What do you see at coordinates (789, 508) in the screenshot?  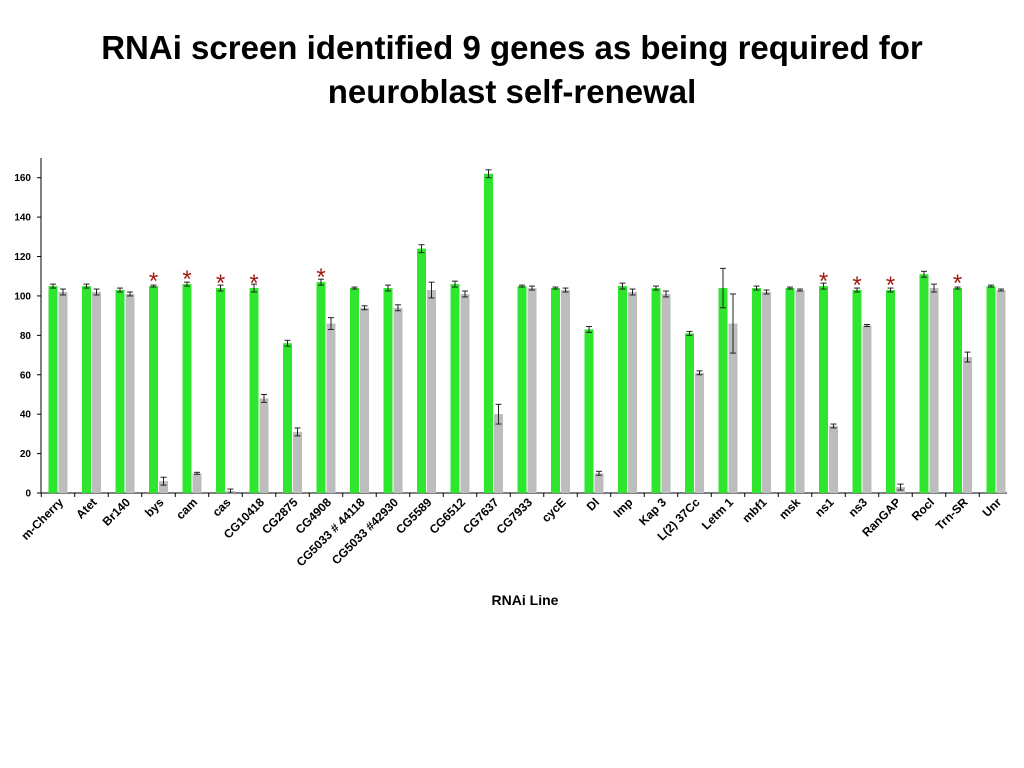 I see `category-label: msk` at bounding box center [789, 508].